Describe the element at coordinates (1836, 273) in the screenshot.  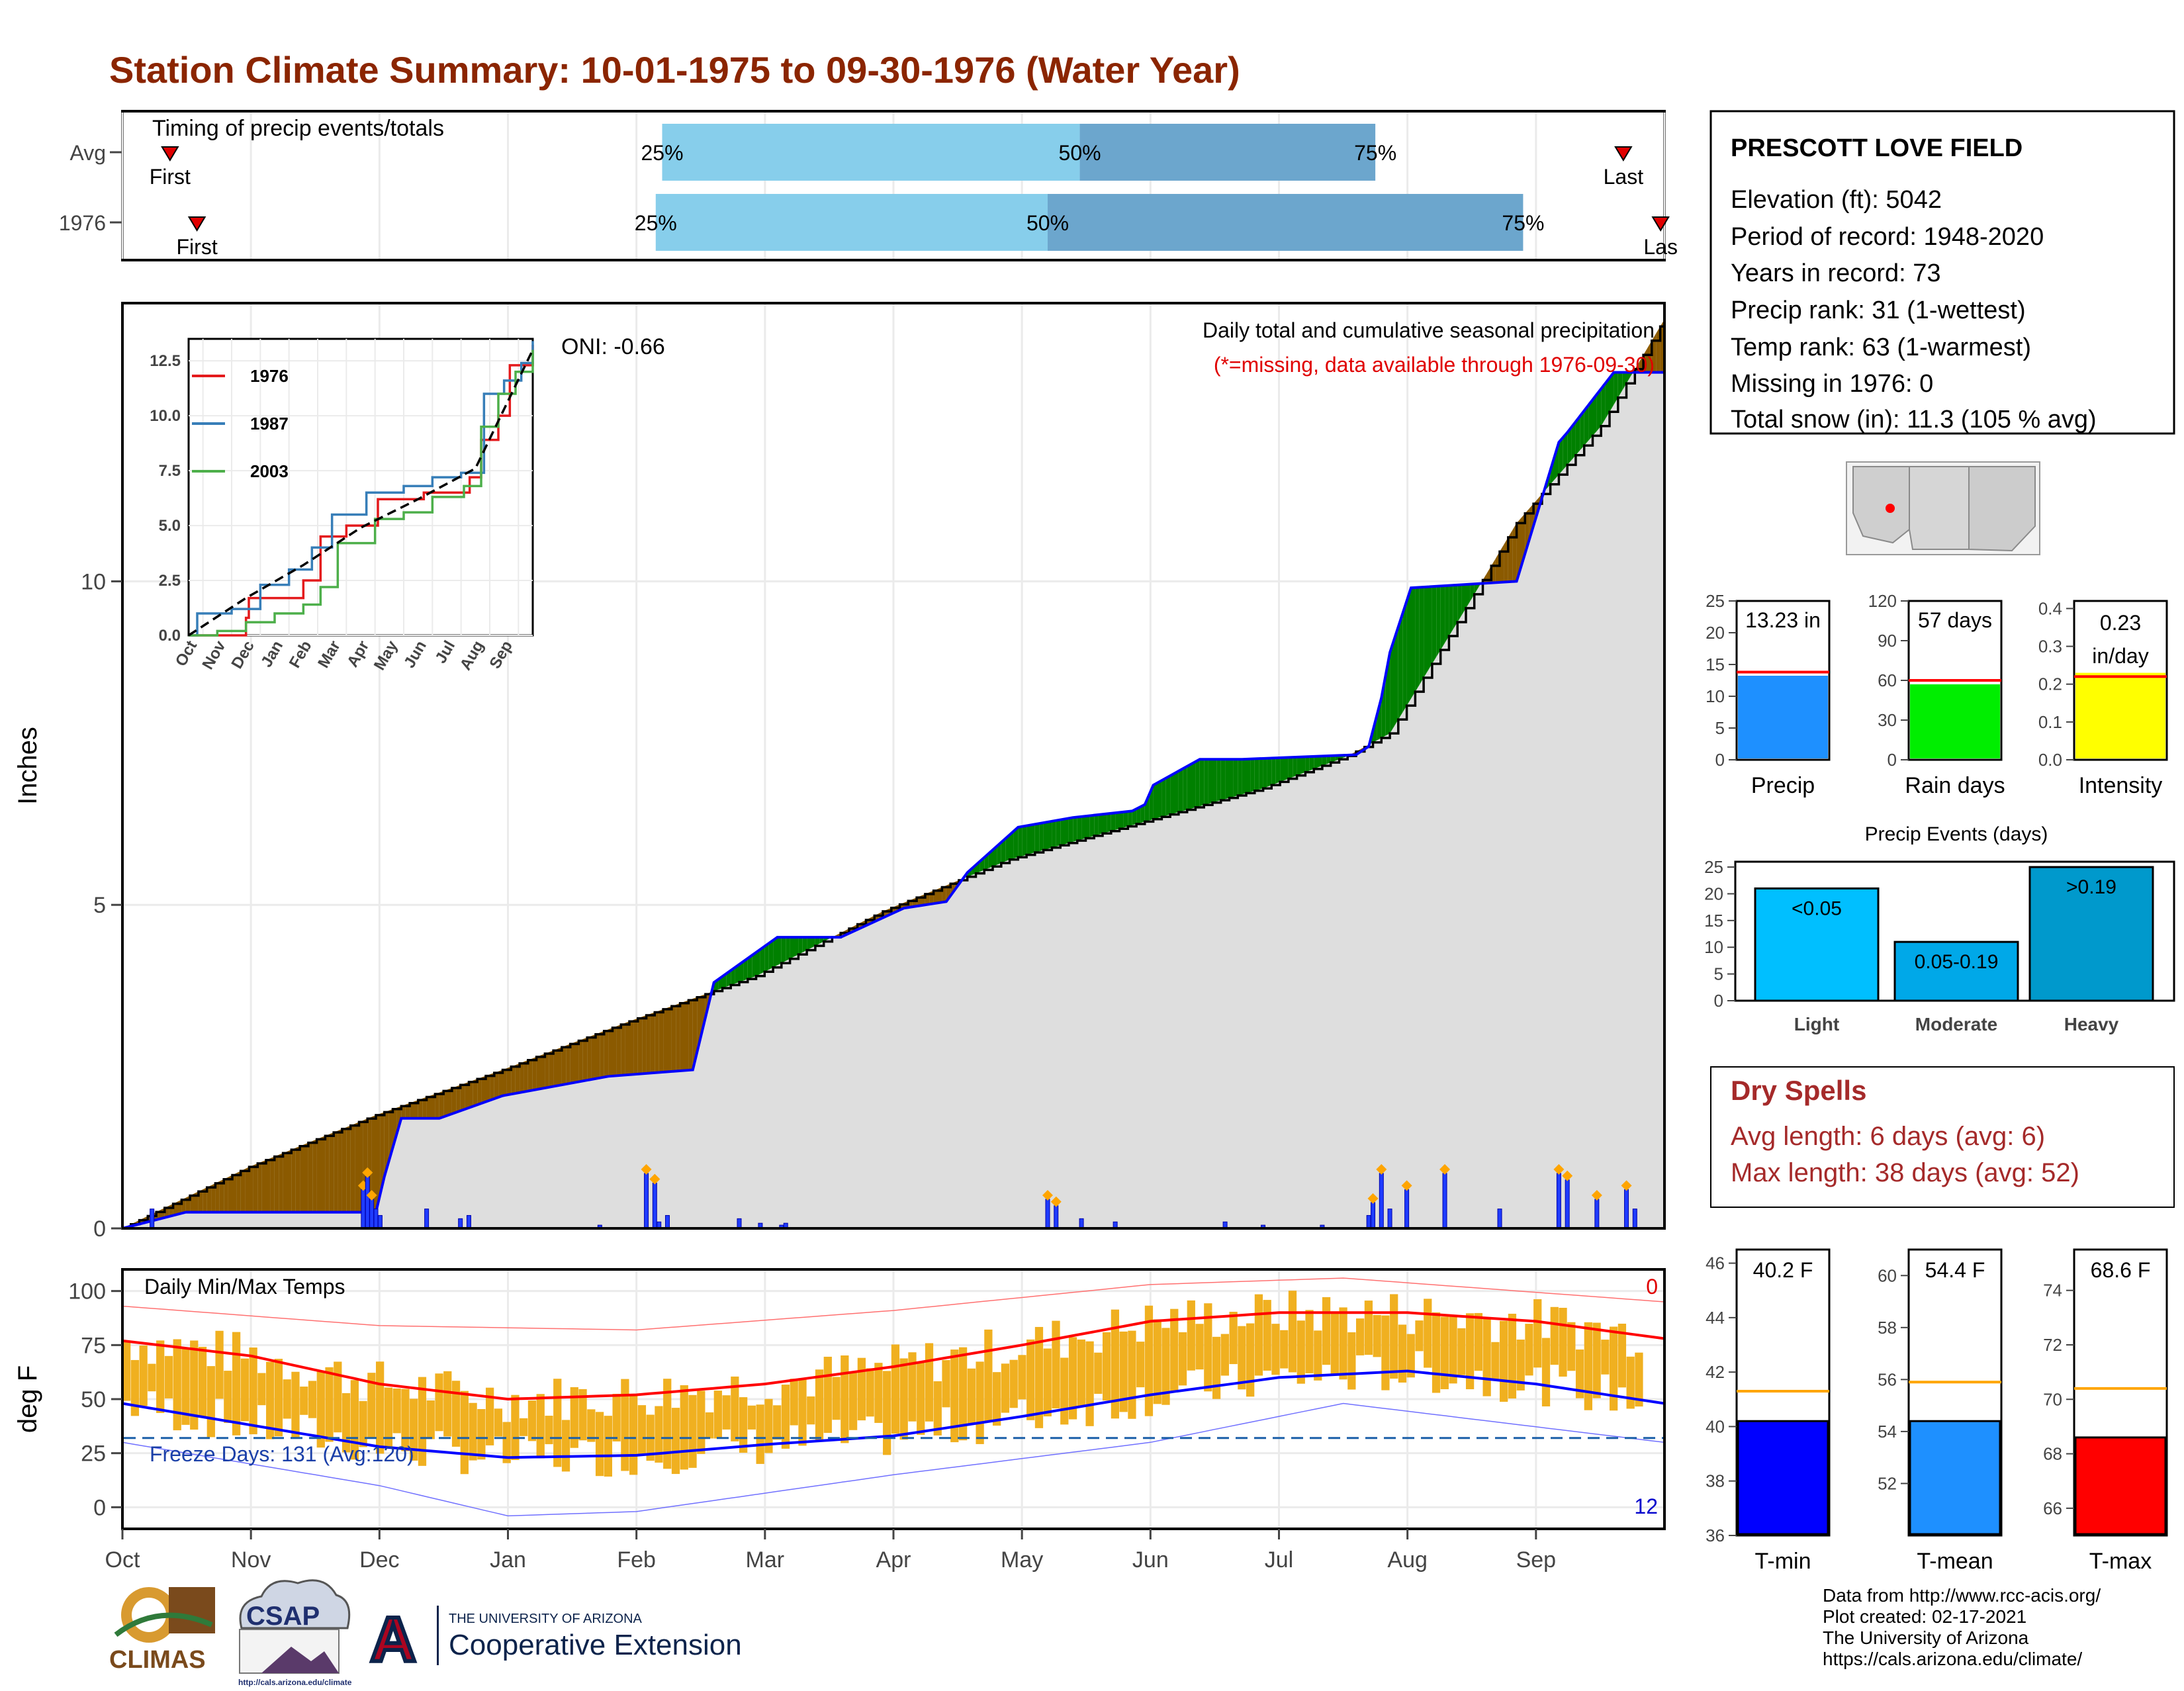
I see `station-years: Years in record: 73` at that location.